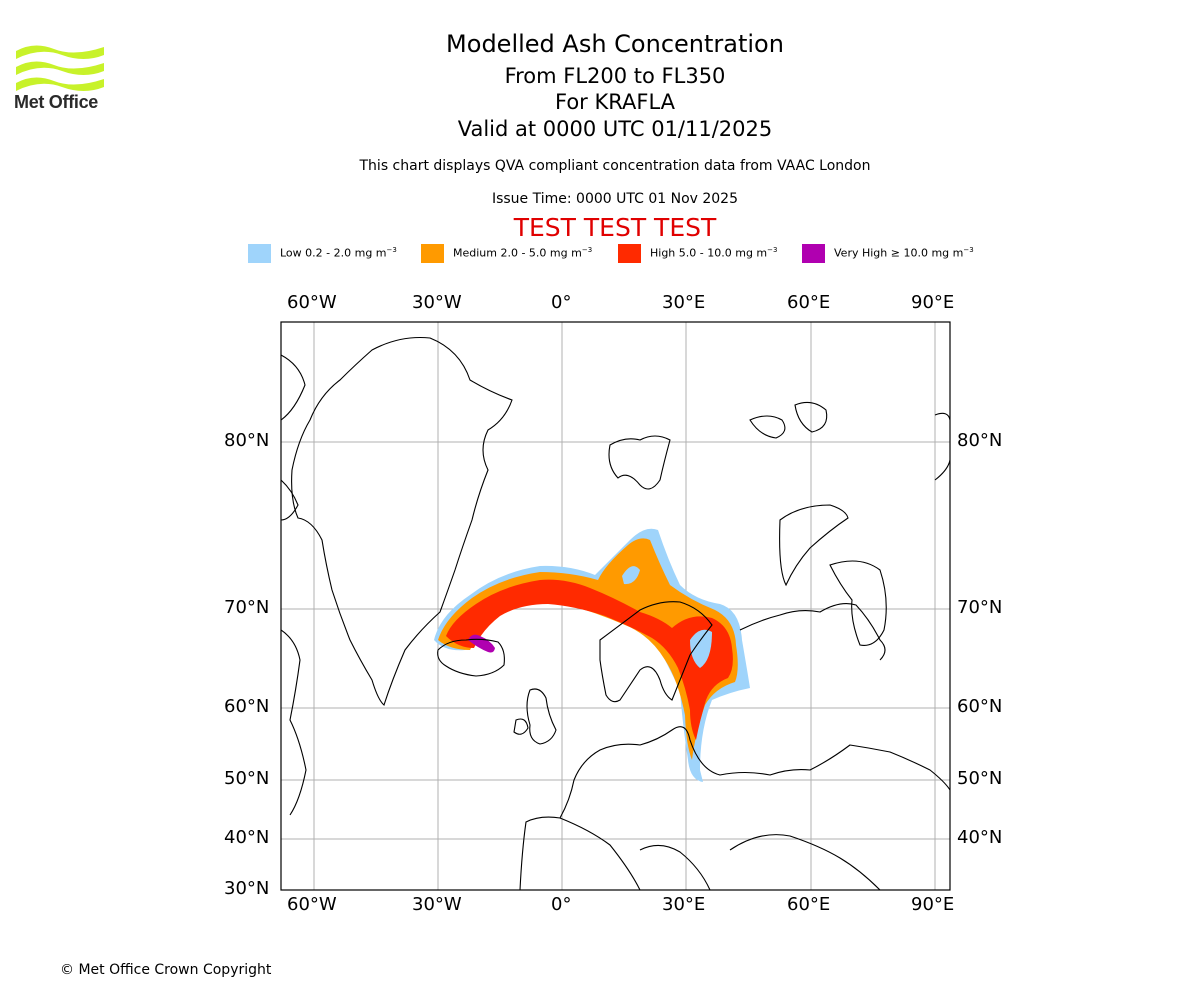 The image size is (1200, 1000). Describe the element at coordinates (980, 440) in the screenshot. I see `lat-tick-right: 80°N` at that location.